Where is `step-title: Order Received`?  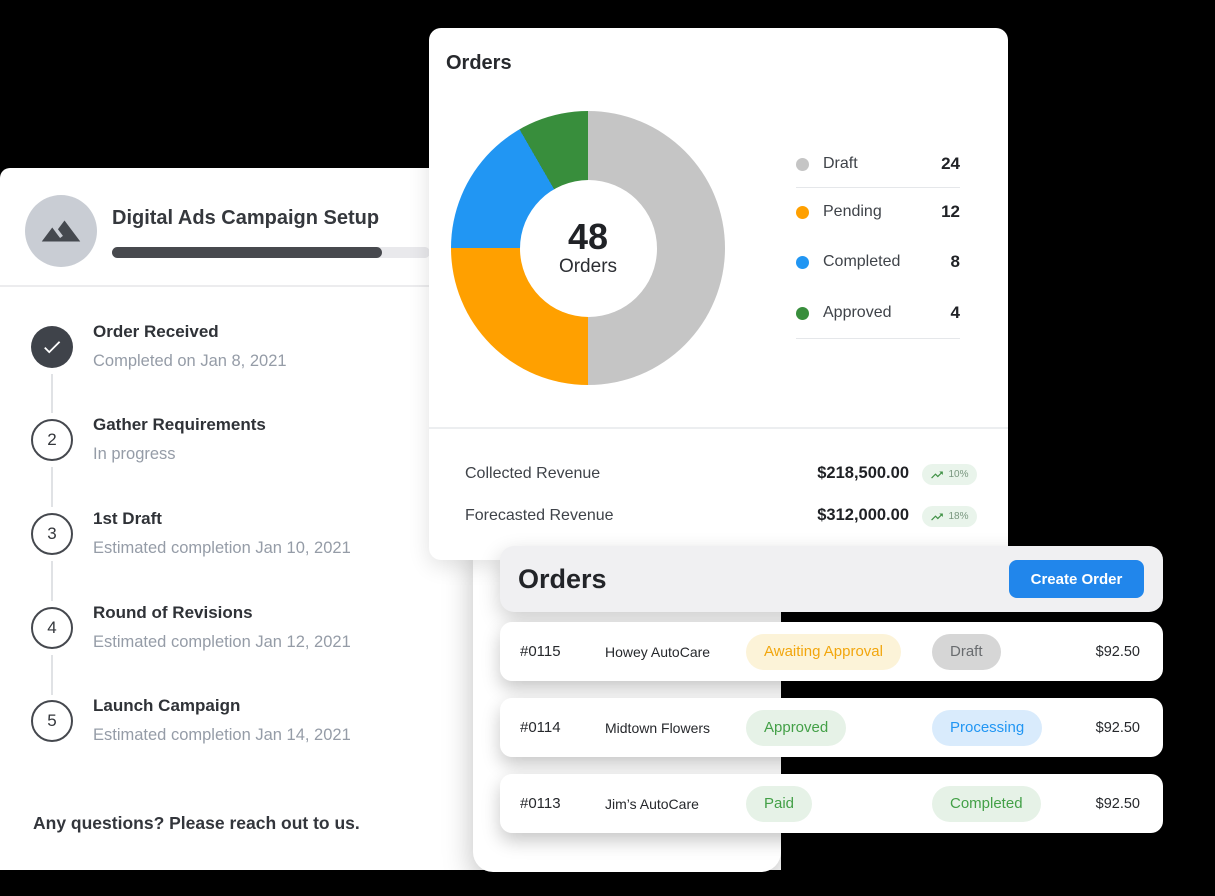
step-title: Order Received is located at coordinates (156, 331).